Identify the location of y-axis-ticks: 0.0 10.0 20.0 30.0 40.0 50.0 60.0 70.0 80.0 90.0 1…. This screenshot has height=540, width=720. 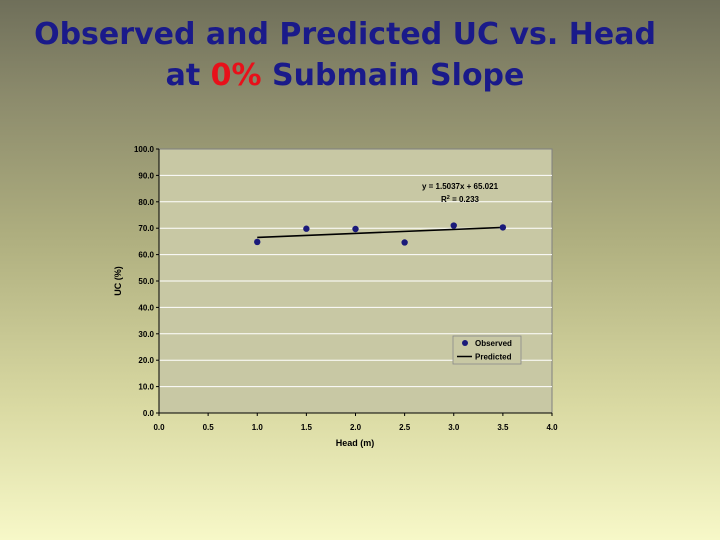
(146, 281).